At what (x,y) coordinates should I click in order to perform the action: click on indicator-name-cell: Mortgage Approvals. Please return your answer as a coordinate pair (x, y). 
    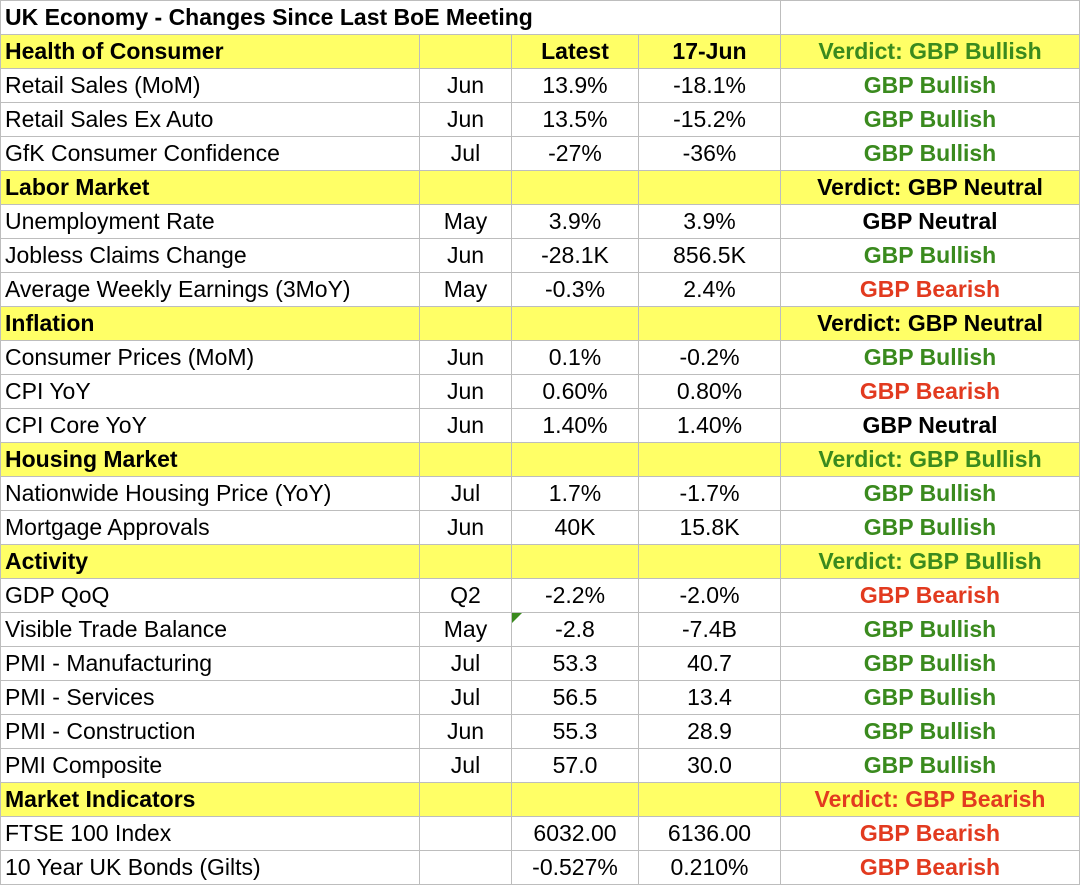
    Looking at the image, I should click on (210, 527).